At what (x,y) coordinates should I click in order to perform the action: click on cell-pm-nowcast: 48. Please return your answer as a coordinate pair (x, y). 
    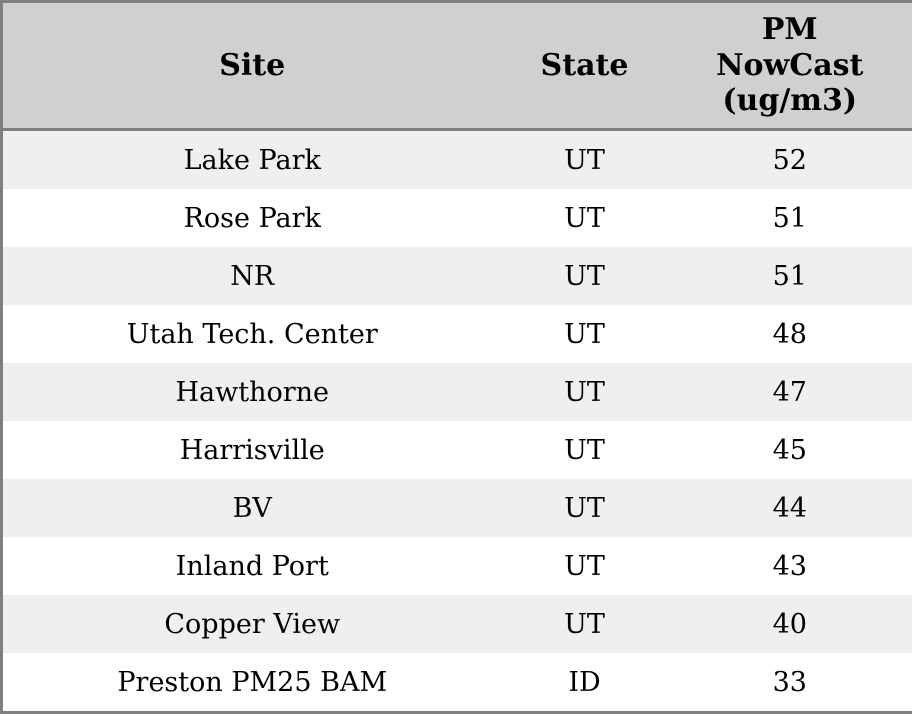
    Looking at the image, I should click on (790, 334).